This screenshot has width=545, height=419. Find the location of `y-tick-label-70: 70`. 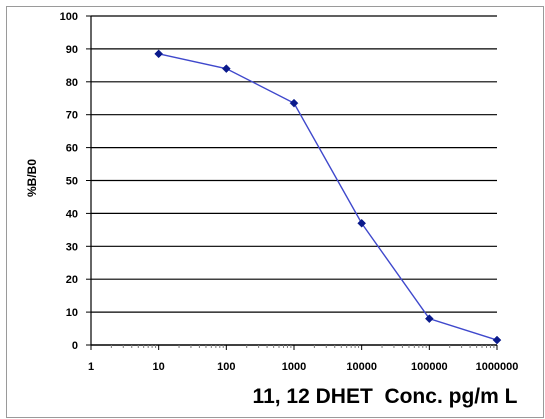

y-tick-label-70: 70 is located at coordinates (72, 116).